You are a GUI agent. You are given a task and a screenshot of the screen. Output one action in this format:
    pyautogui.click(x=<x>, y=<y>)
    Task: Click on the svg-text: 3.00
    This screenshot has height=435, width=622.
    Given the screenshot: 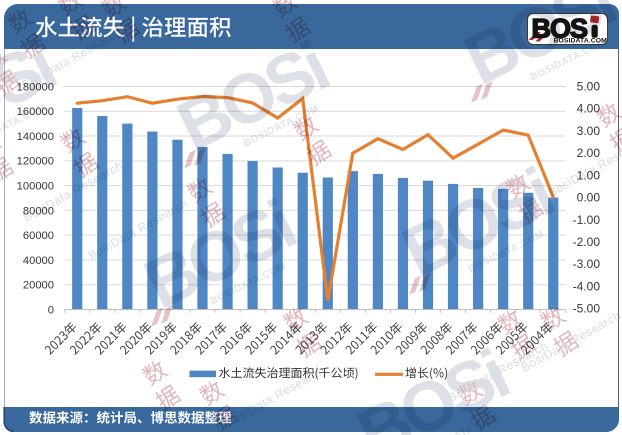 What is the action you would take?
    pyautogui.click(x=589, y=131)
    